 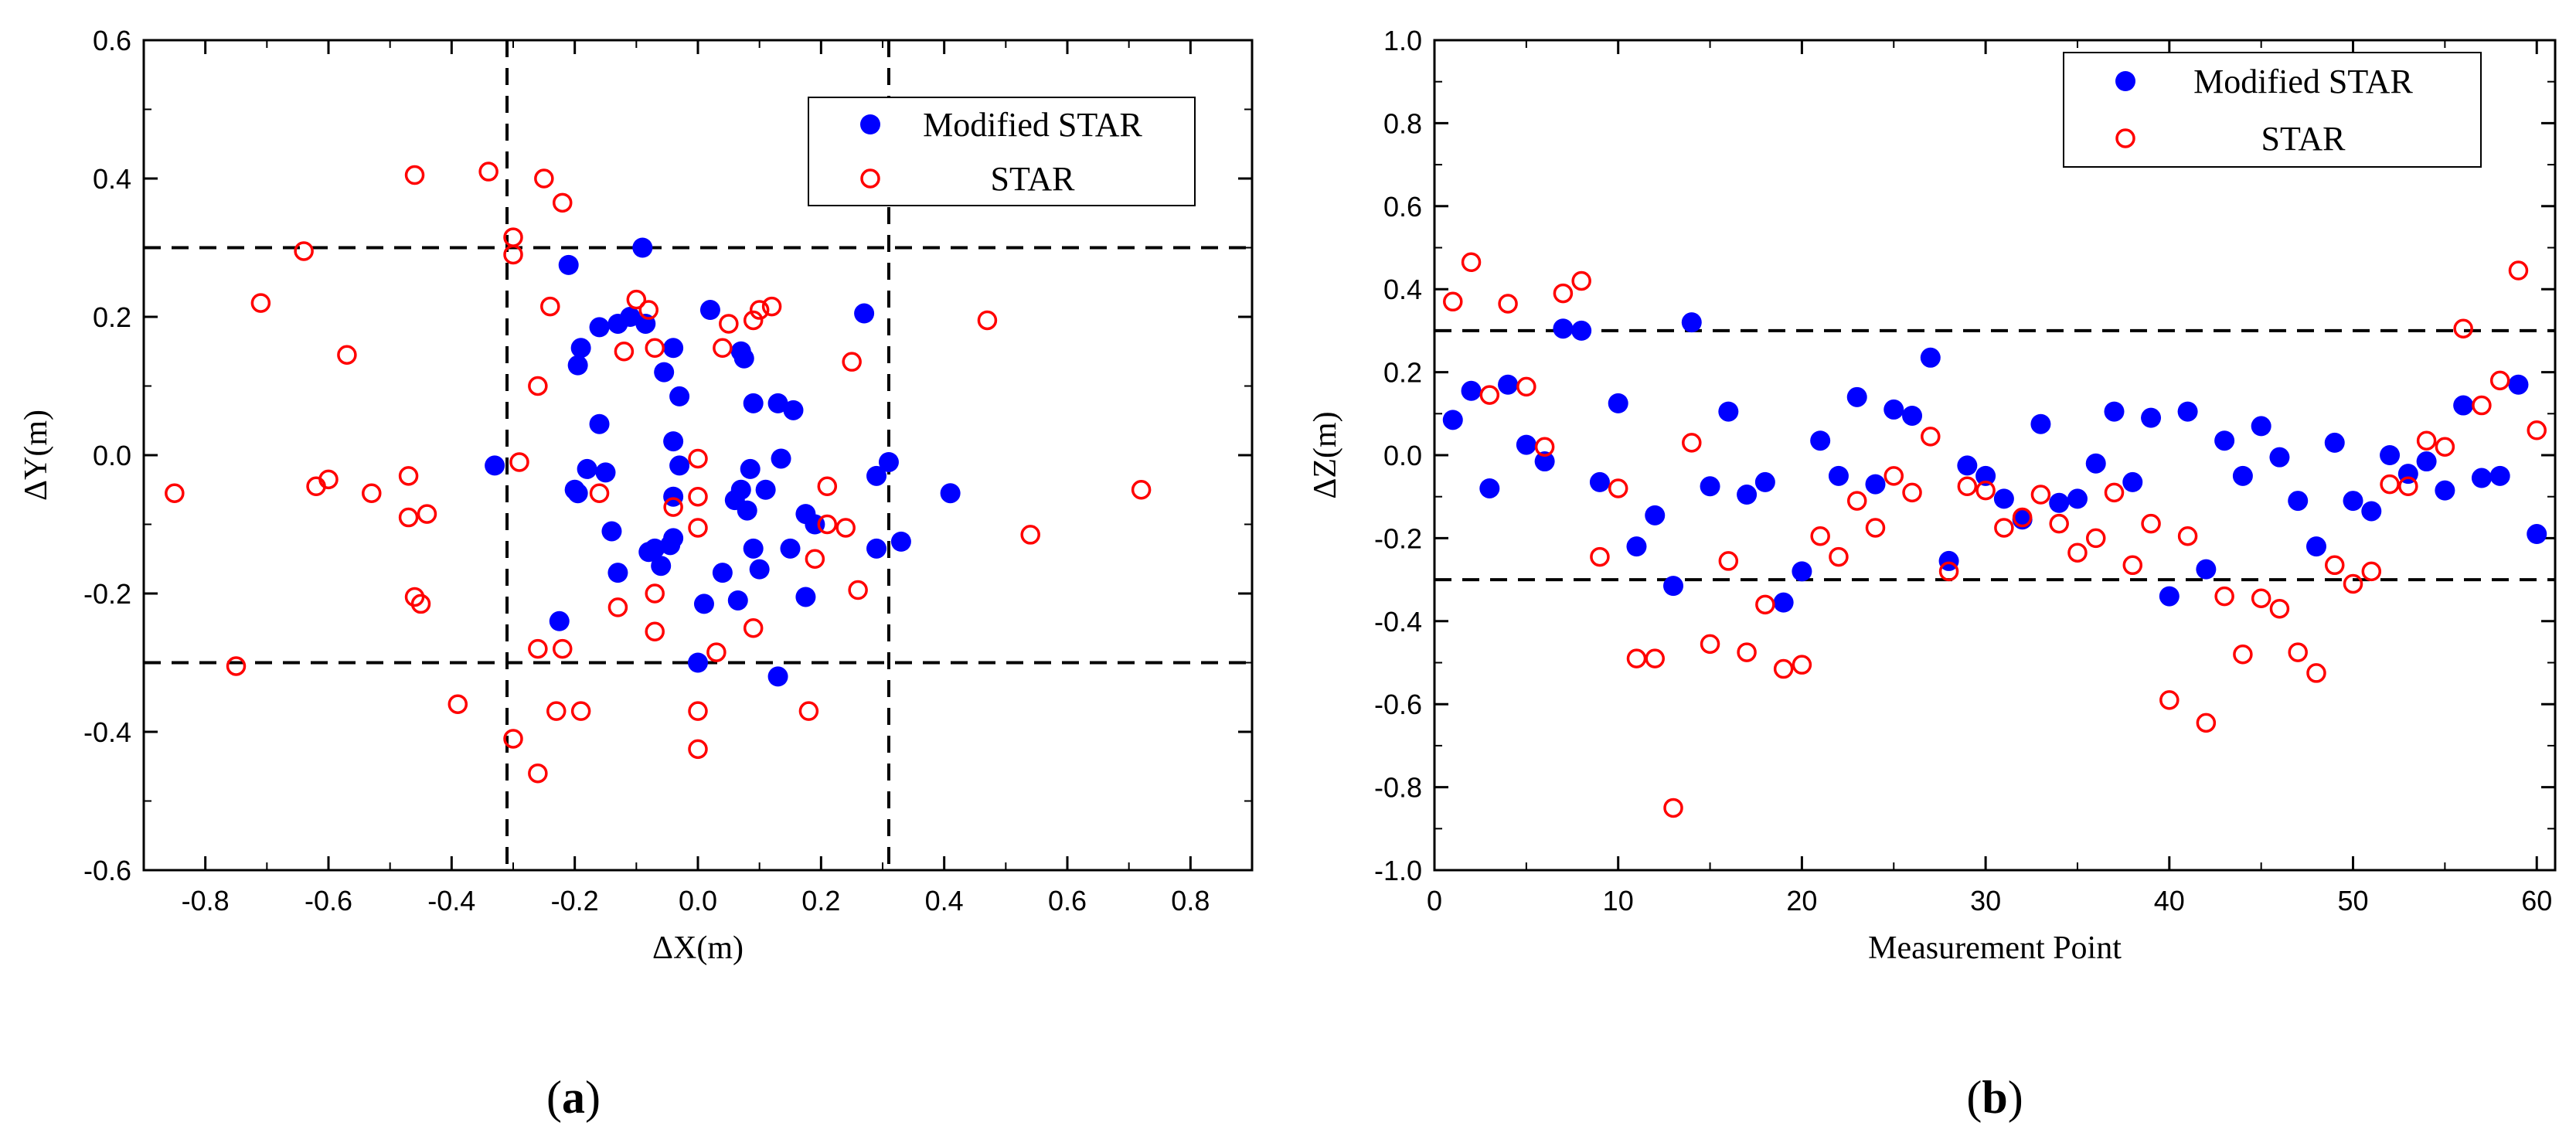 I want to click on chart-b-caption: (b), so click(x=1994, y=1097).